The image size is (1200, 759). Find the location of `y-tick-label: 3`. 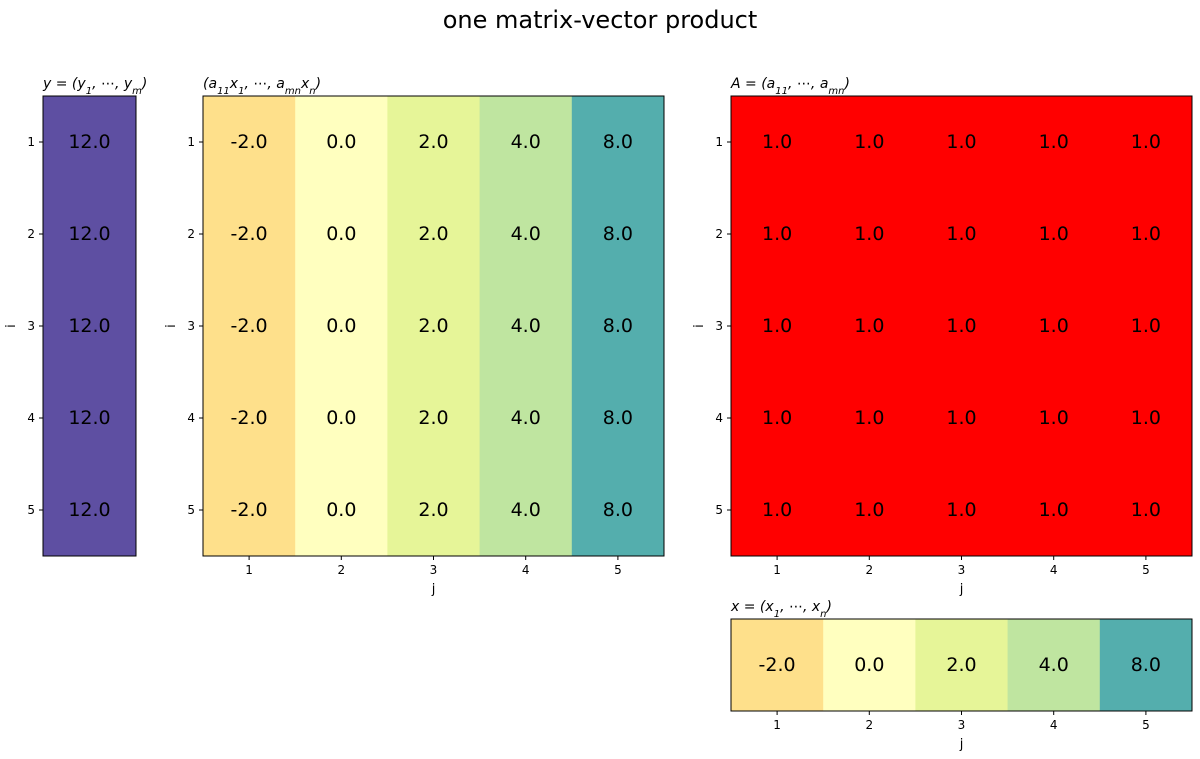

y-tick-label: 3 is located at coordinates (31, 326).